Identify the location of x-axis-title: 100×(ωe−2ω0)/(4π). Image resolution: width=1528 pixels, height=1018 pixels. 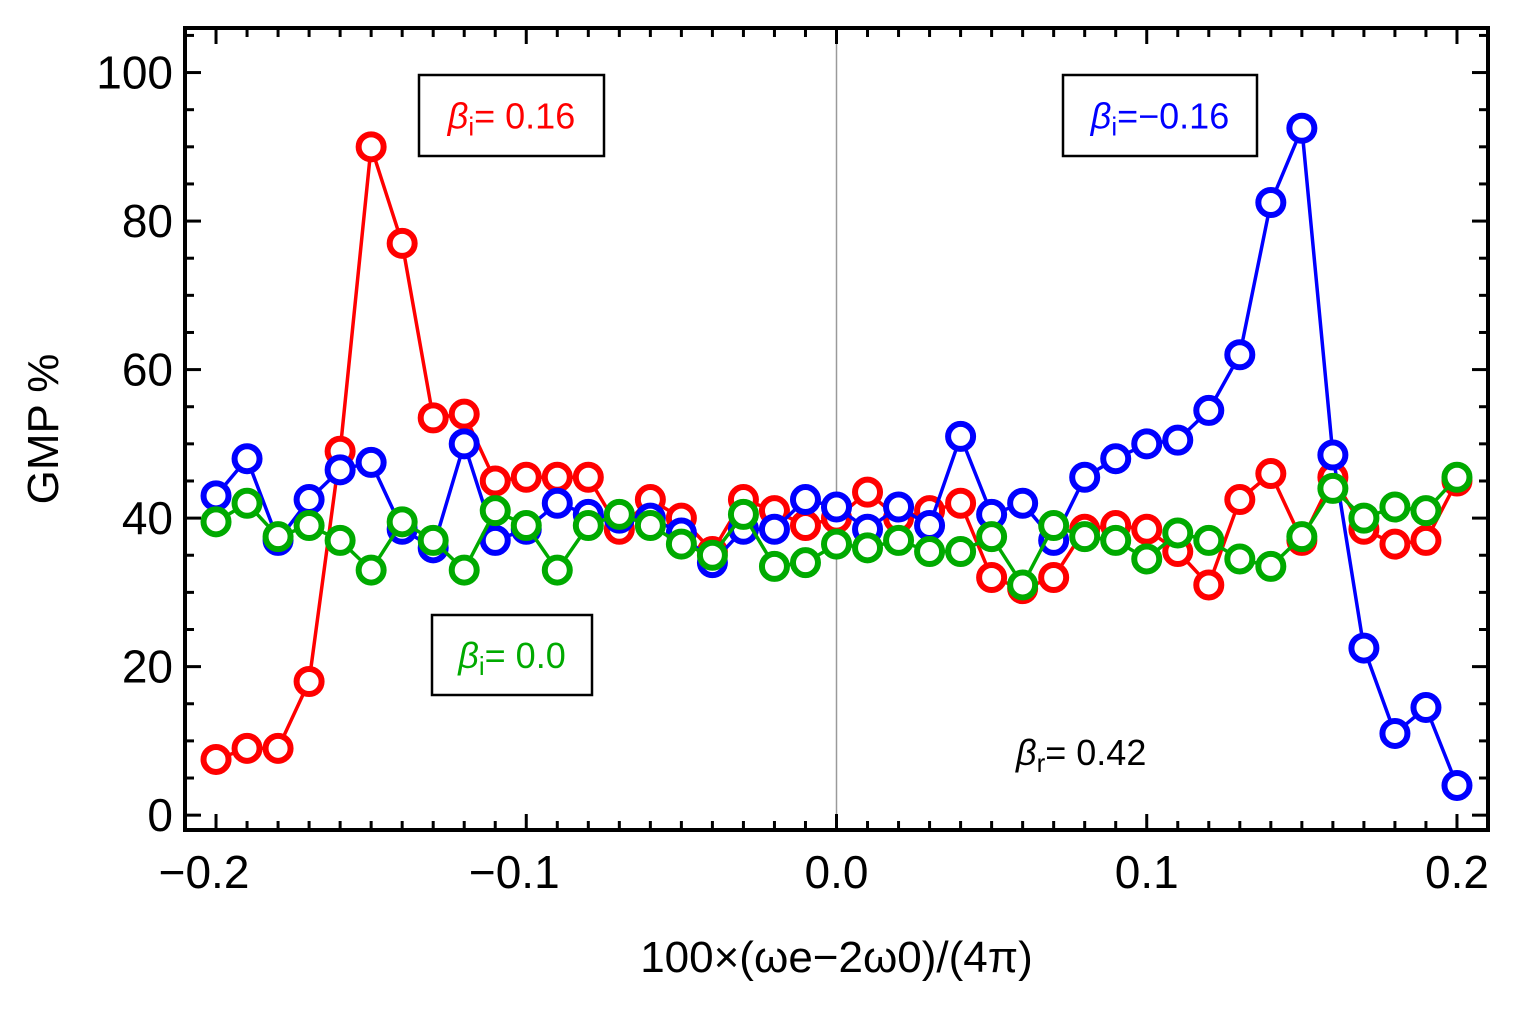
(836, 957).